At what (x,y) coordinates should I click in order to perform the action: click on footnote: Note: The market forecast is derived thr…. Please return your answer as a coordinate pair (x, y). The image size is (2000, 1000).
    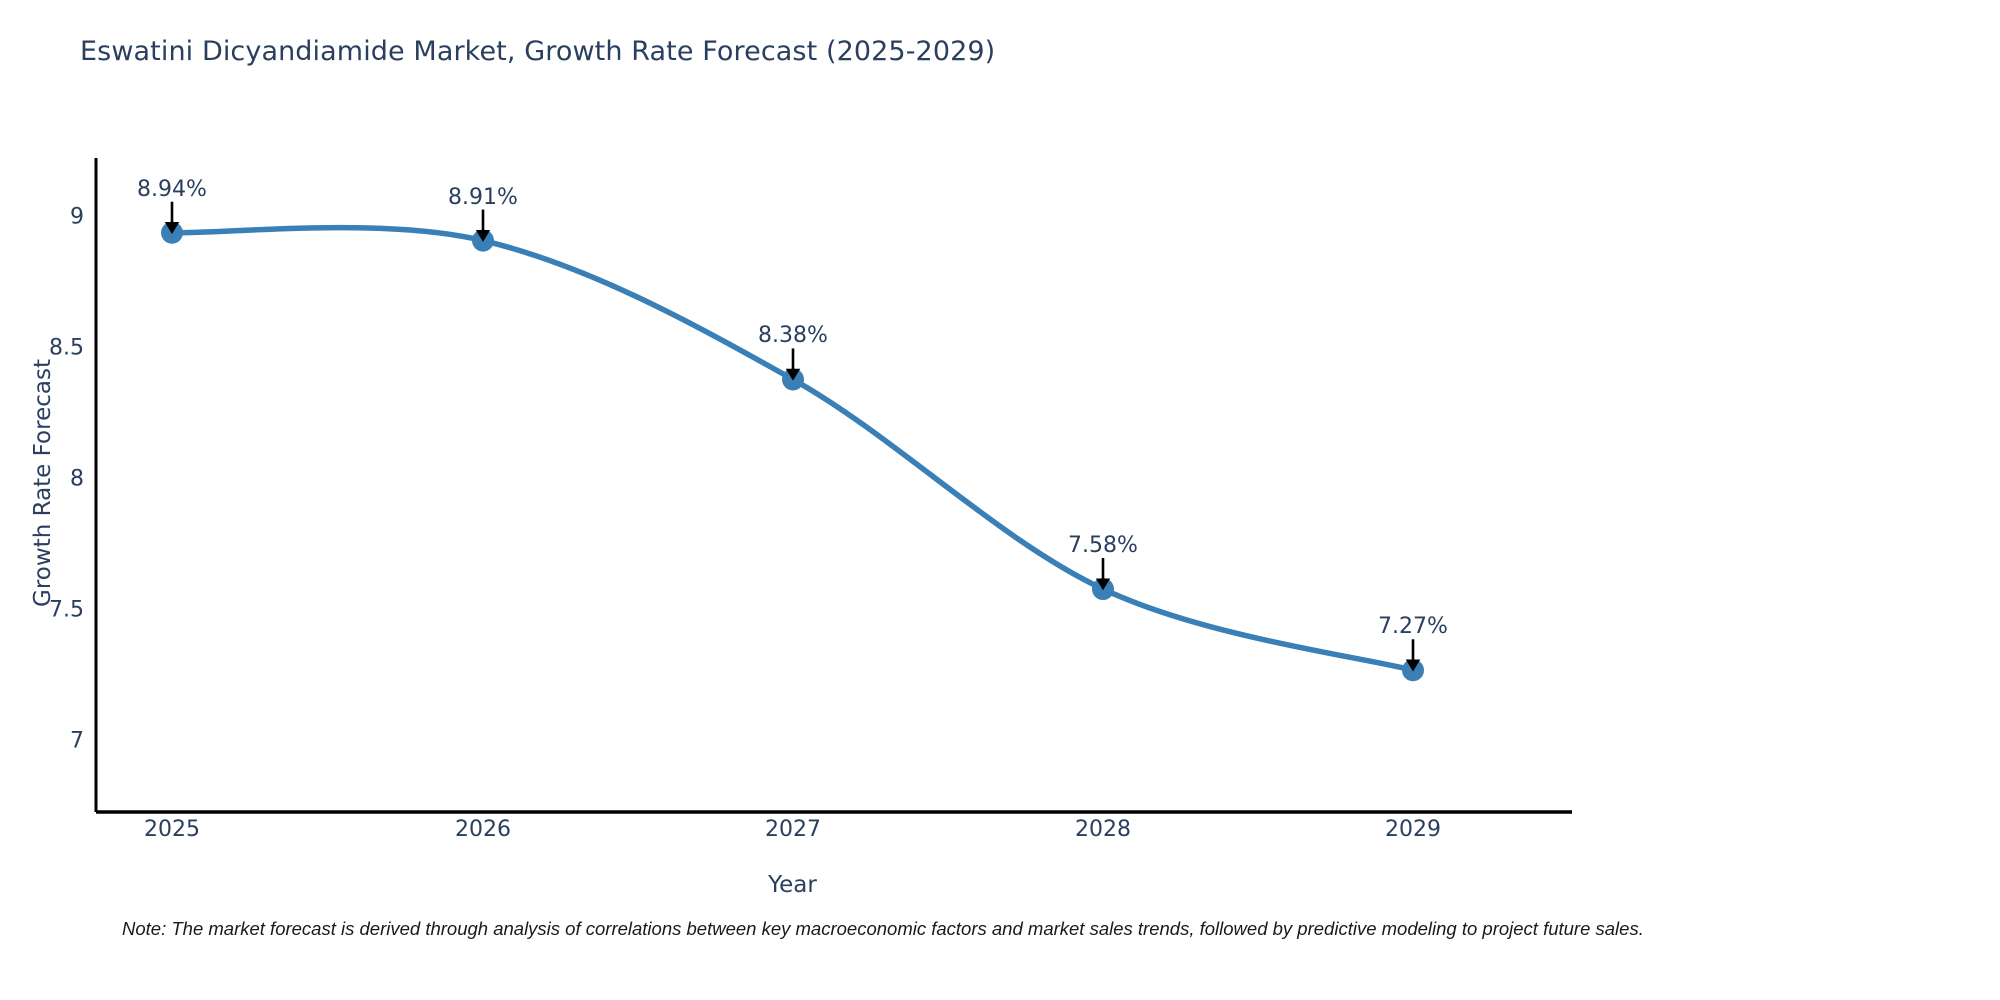
    Looking at the image, I should click on (883, 928).